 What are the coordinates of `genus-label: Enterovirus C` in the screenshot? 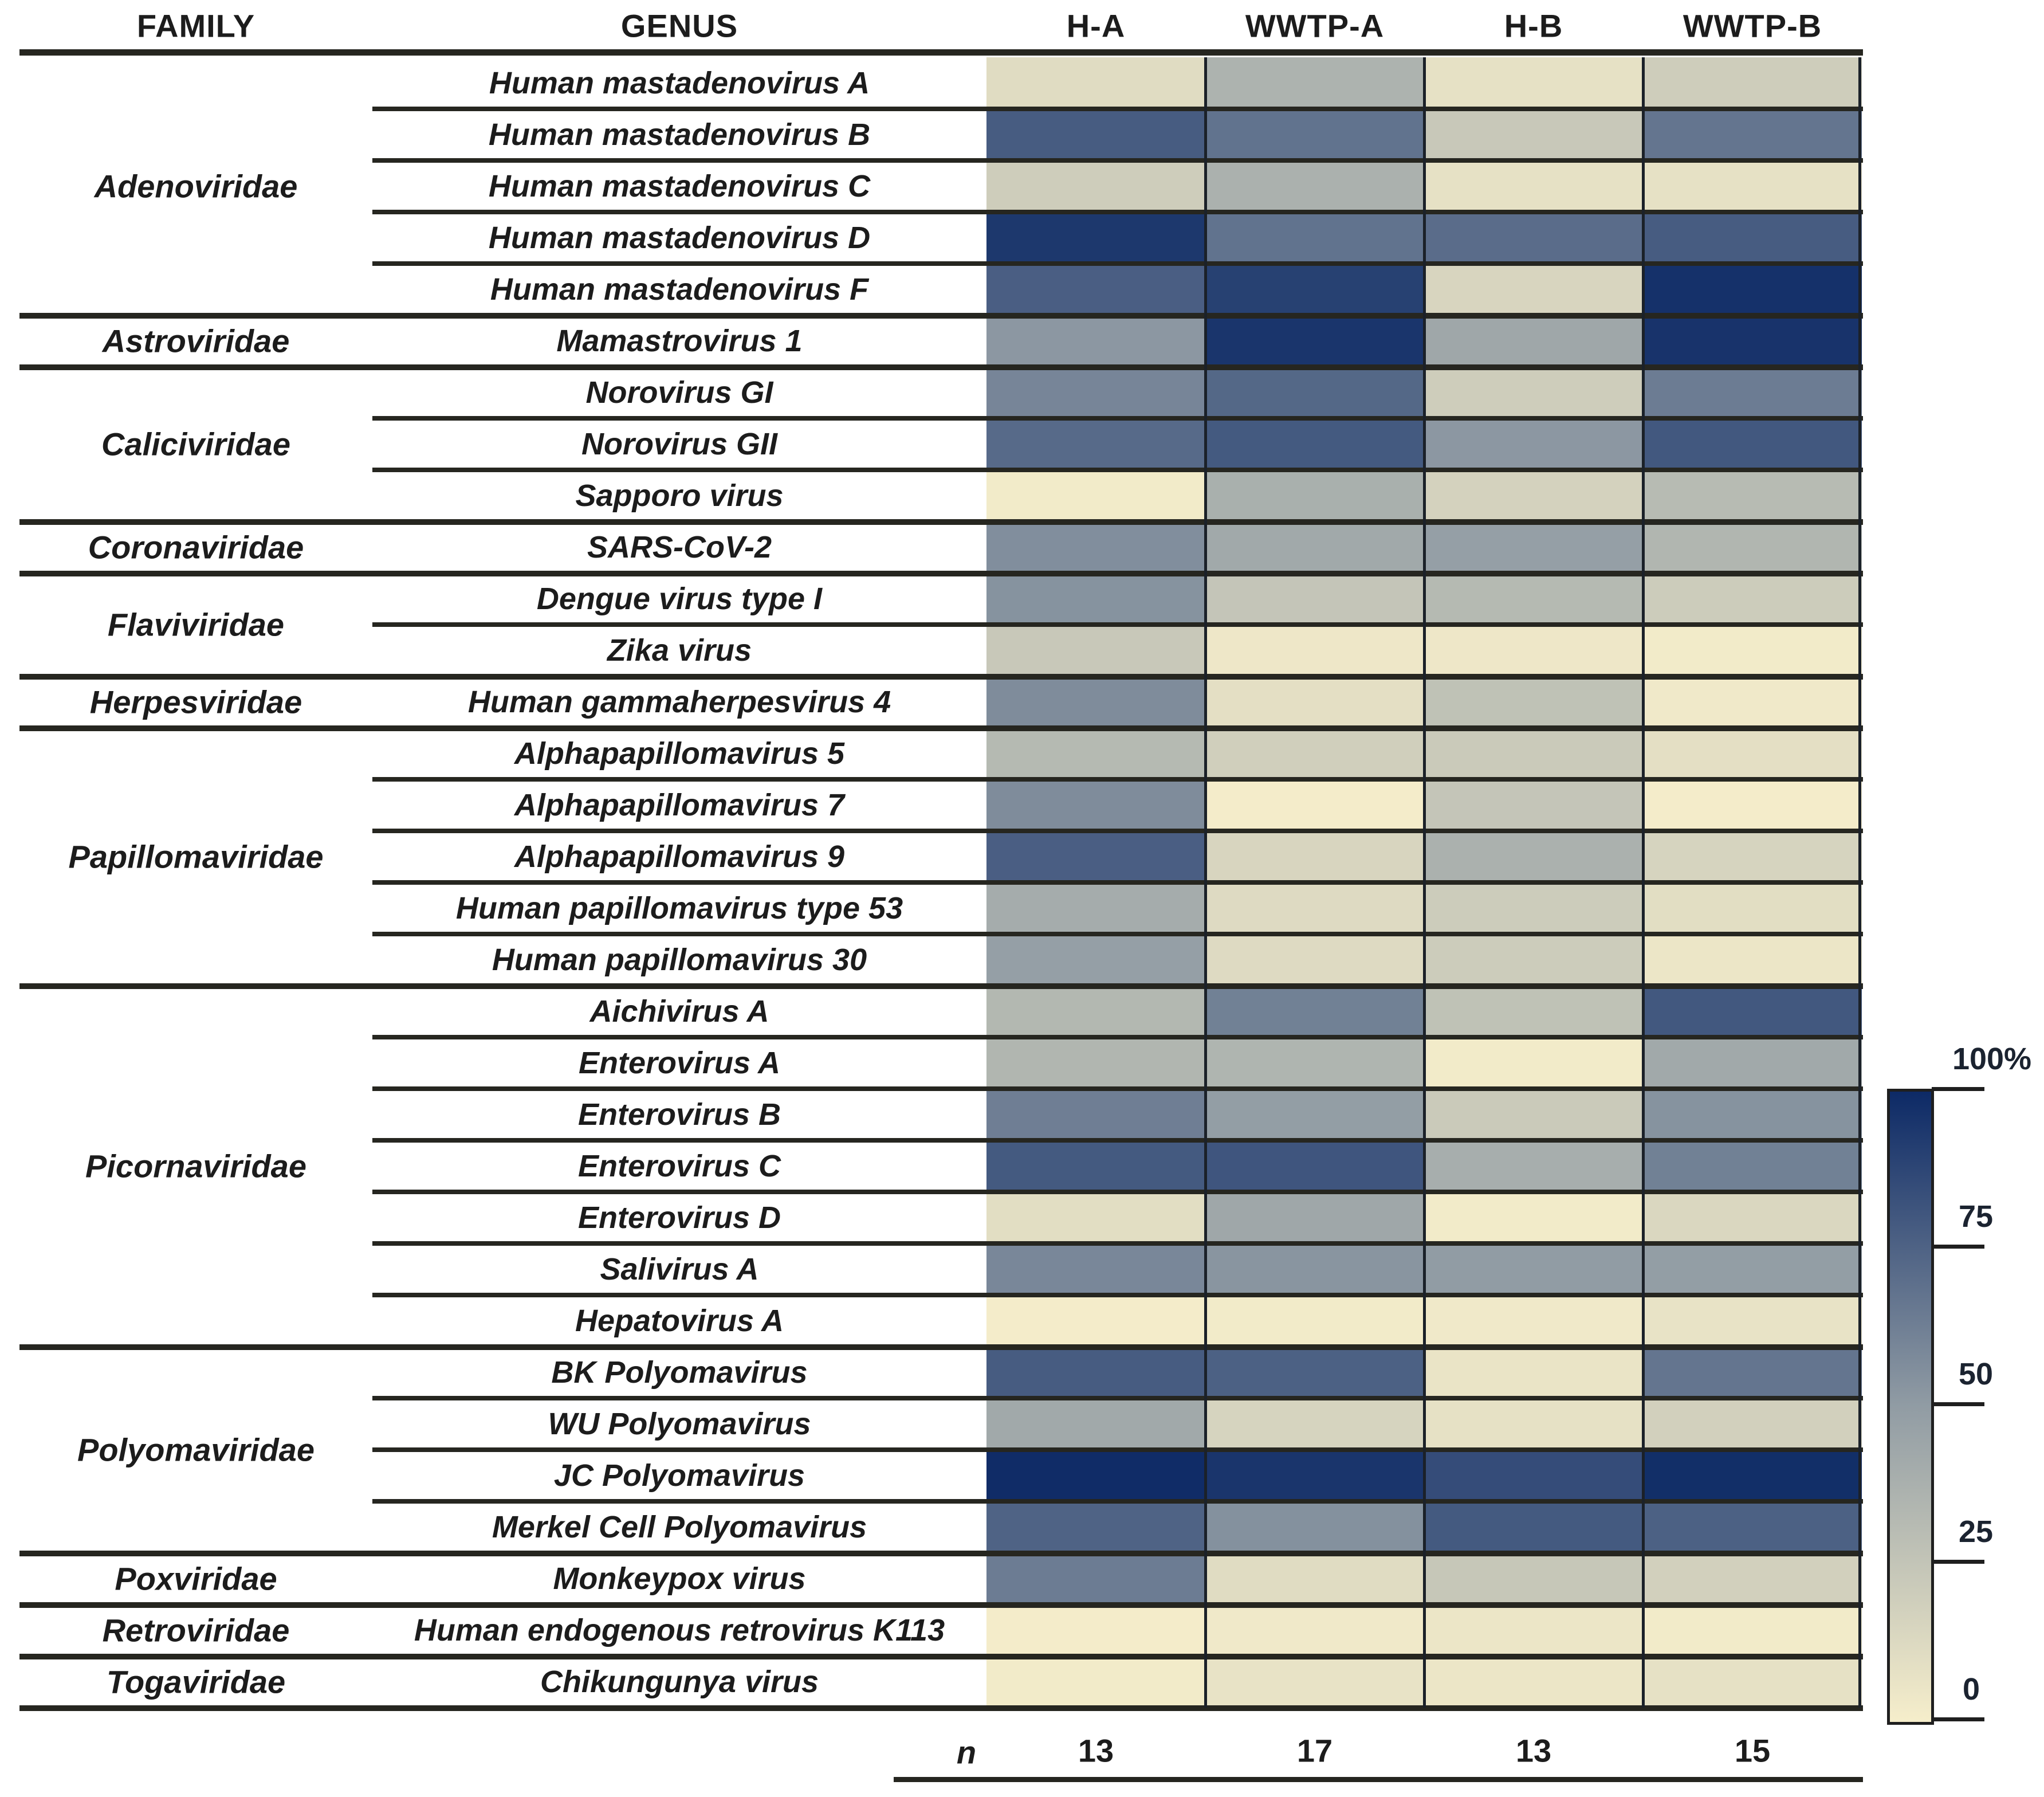 It's located at (679, 1166).